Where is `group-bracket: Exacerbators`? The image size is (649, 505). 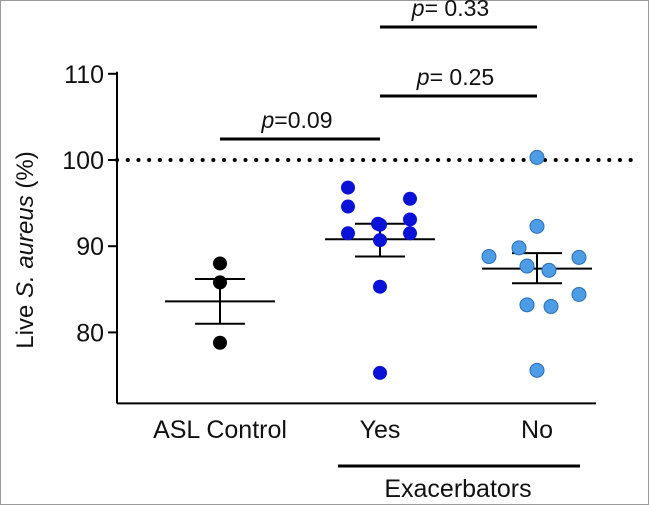
group-bracket: Exacerbators is located at coordinates (459, 483).